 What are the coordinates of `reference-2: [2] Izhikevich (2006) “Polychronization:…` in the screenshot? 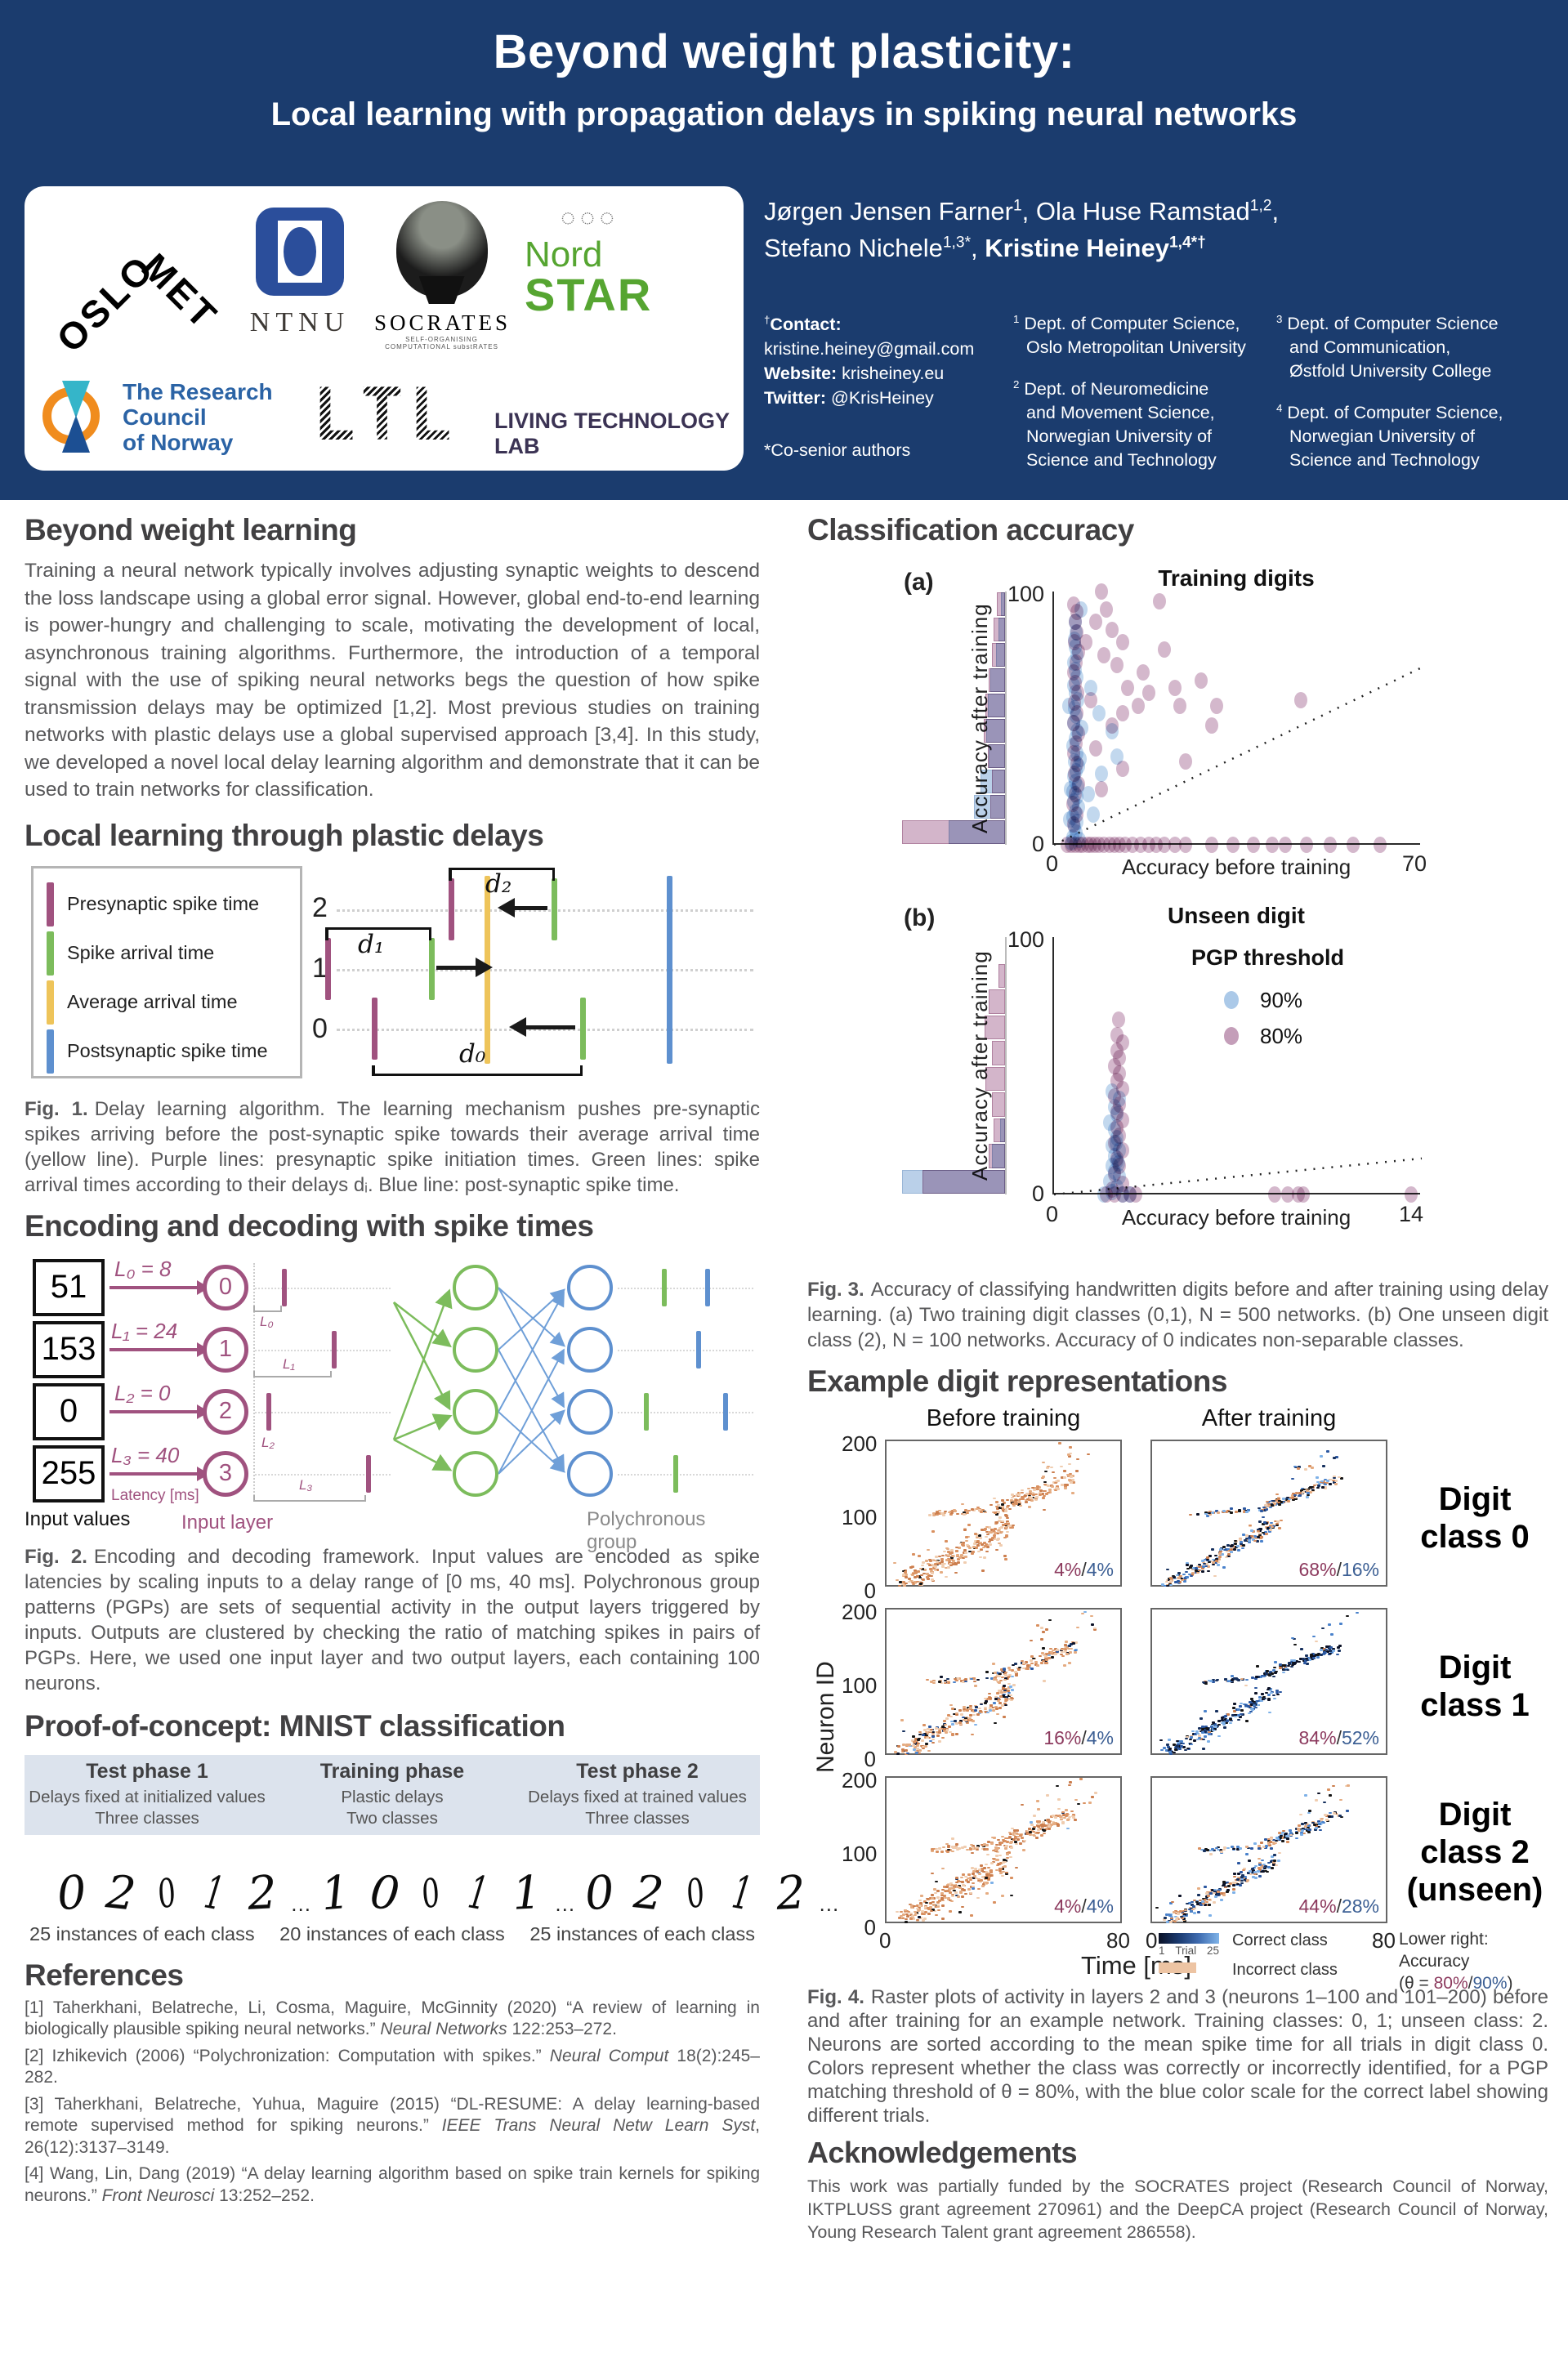 It's located at (392, 2066).